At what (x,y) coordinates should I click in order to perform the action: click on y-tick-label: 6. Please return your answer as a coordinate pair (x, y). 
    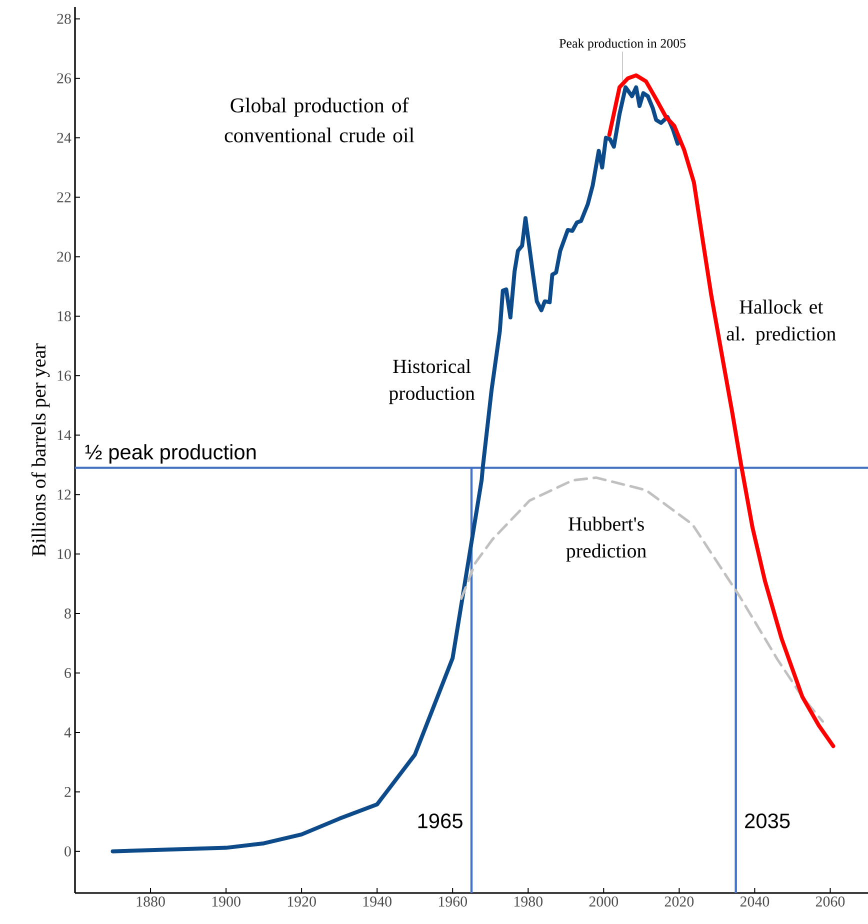
    Looking at the image, I should click on (68, 673).